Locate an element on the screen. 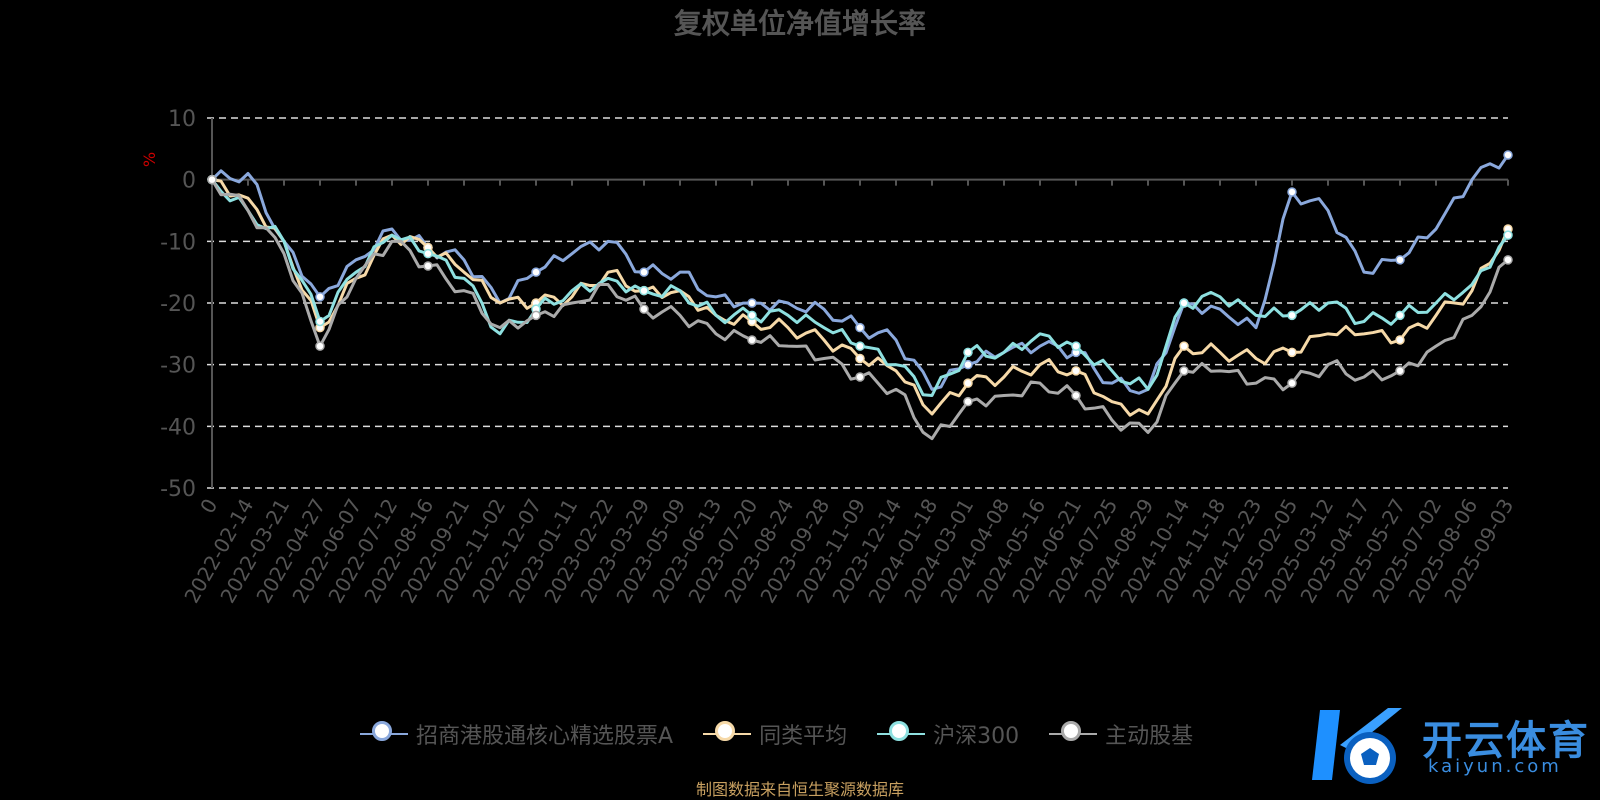  brand-logo: 开云体育 kaiyun.com is located at coordinates (1455, 745).